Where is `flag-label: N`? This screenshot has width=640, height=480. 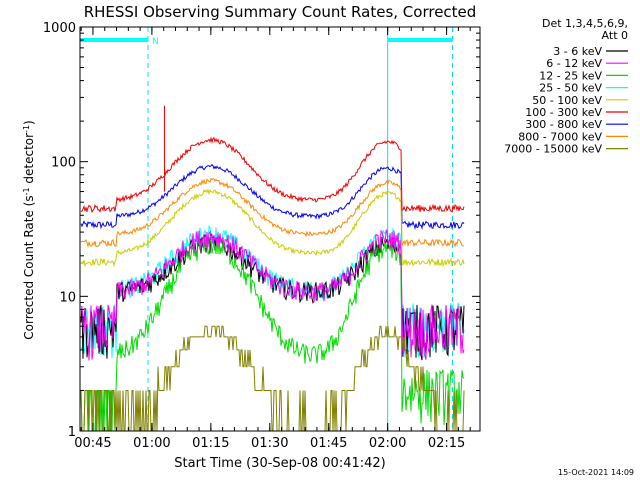 flag-label: N is located at coordinates (155, 42).